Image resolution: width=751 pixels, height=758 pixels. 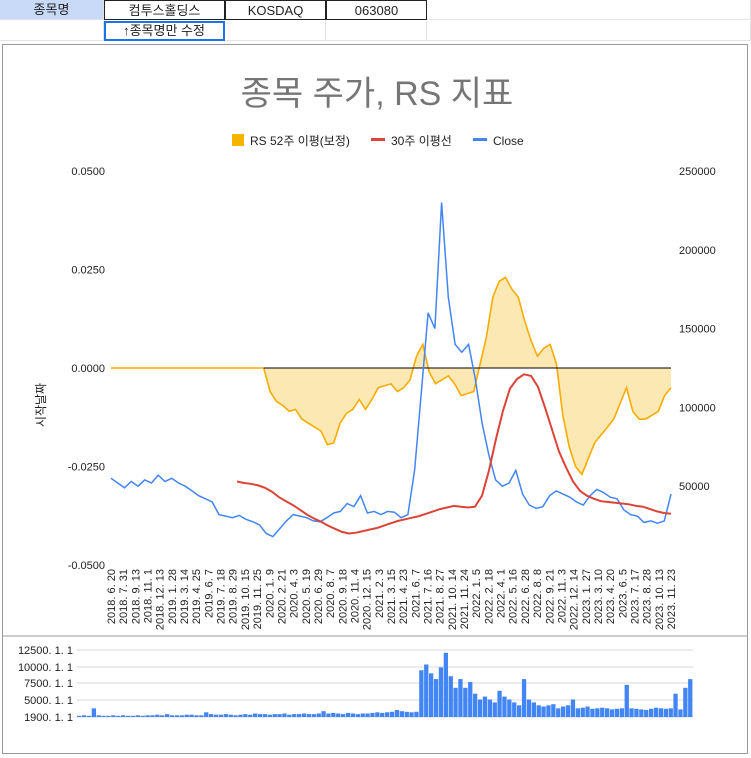 What do you see at coordinates (416, 593) in the screenshot?
I see `x-tick-label: 2021. 6. 7` at bounding box center [416, 593].